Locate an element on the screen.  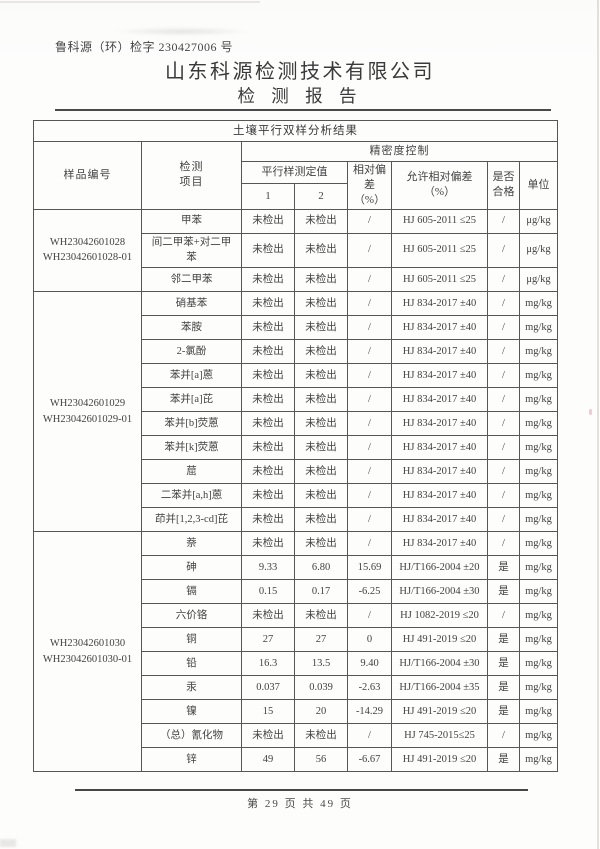
col-header-allowed-deviation-line2: （%） is located at coordinates (439, 192).